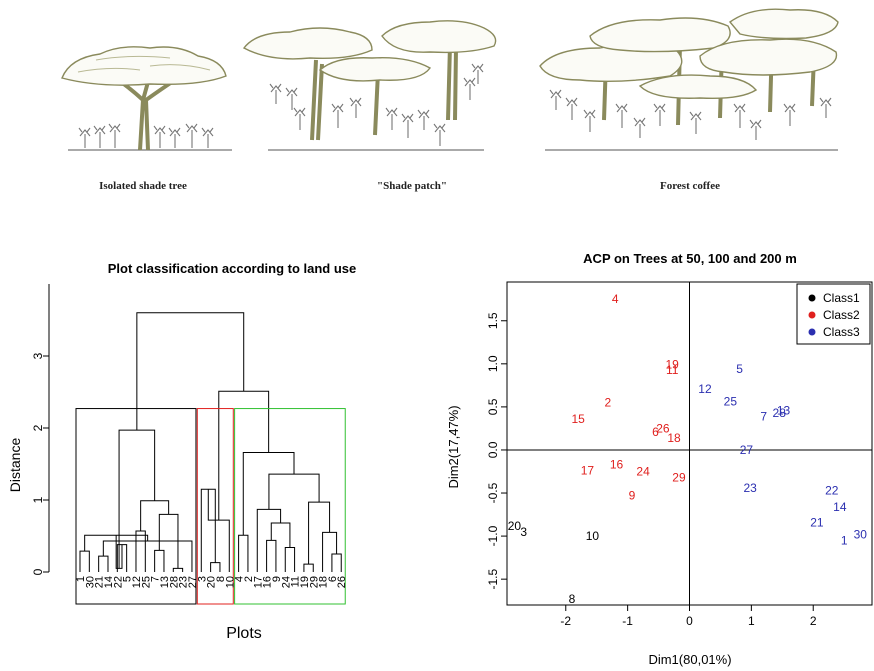  I want to click on scatter-point-label: 4, so click(615, 299).